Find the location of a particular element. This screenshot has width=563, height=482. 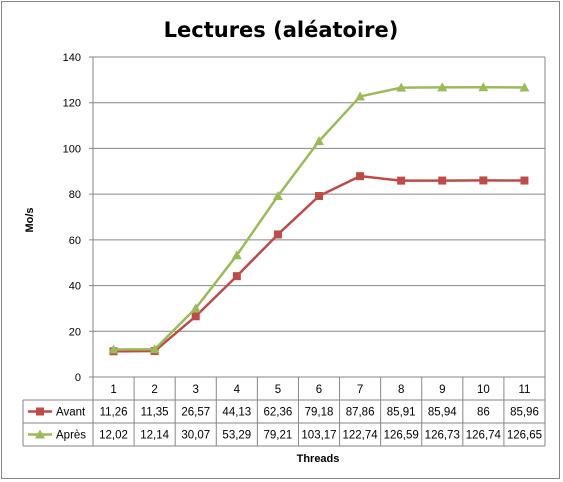

legend-label: Avant is located at coordinates (71, 413).